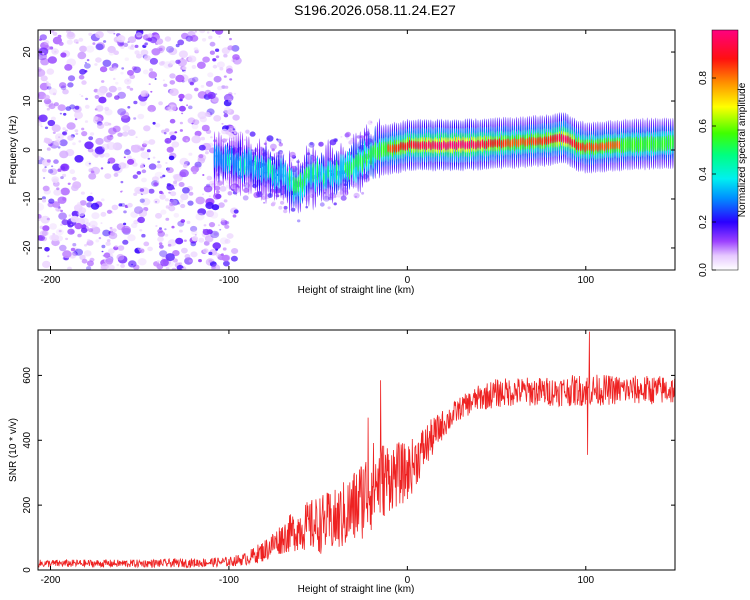 Image resolution: width=750 pixels, height=600 pixels. What do you see at coordinates (27, 439) in the screenshot?
I see `y-tick-label: 400` at bounding box center [27, 439].